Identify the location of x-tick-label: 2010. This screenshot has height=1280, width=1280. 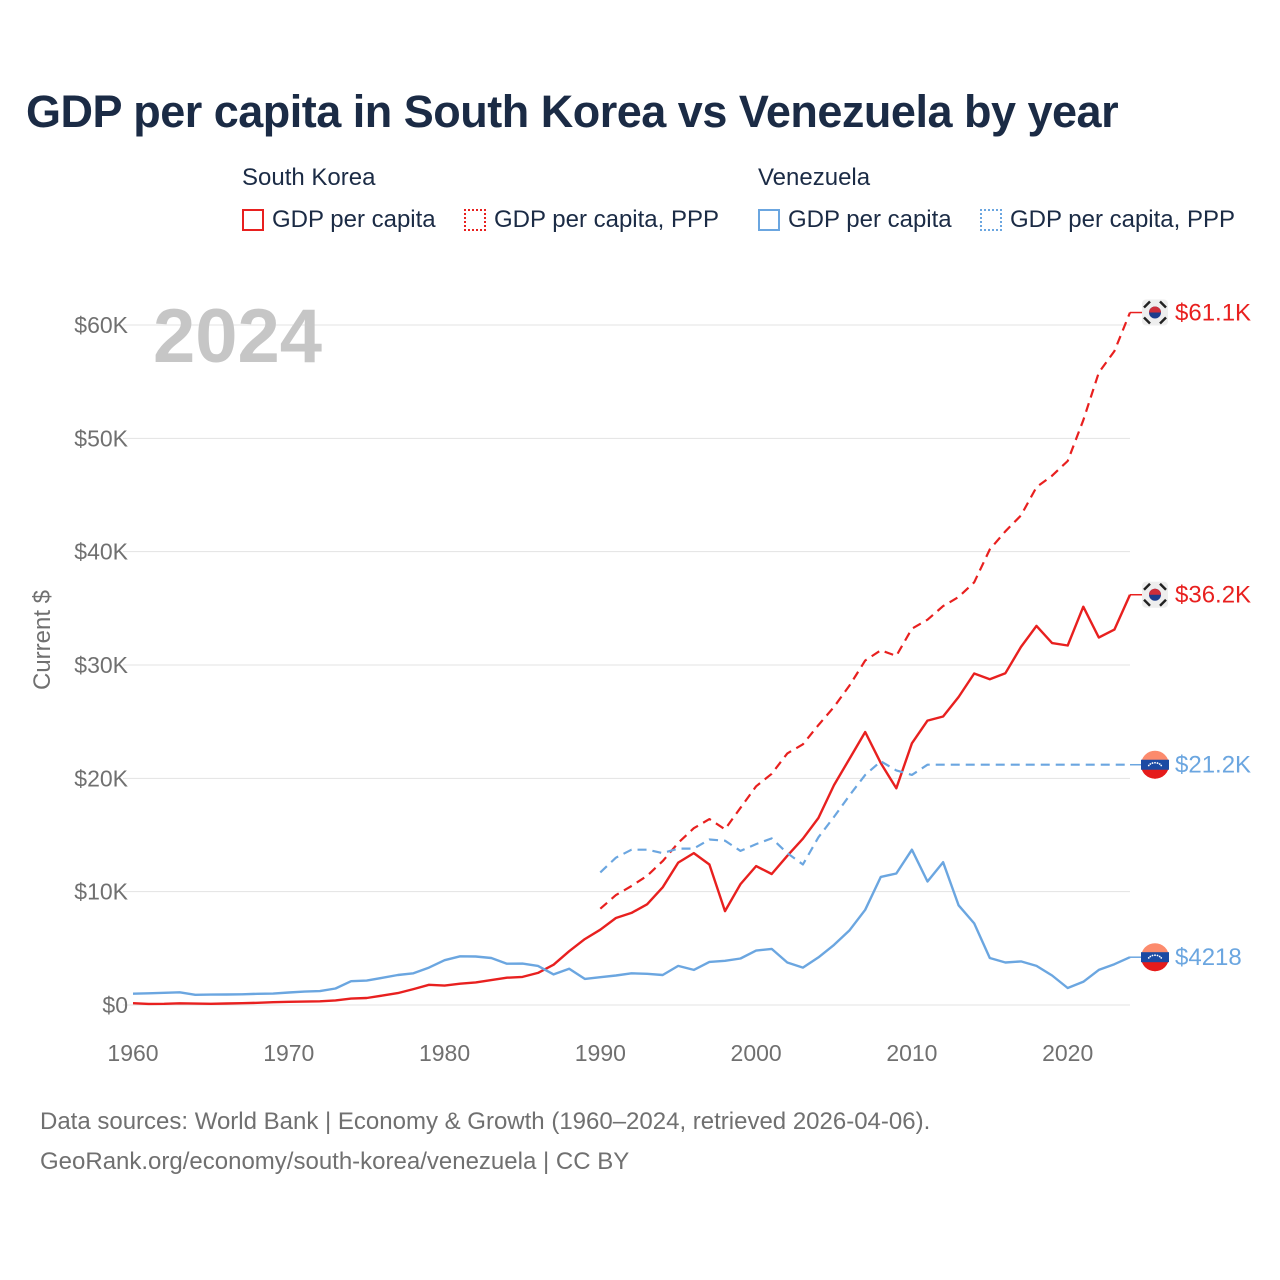
(911, 1053).